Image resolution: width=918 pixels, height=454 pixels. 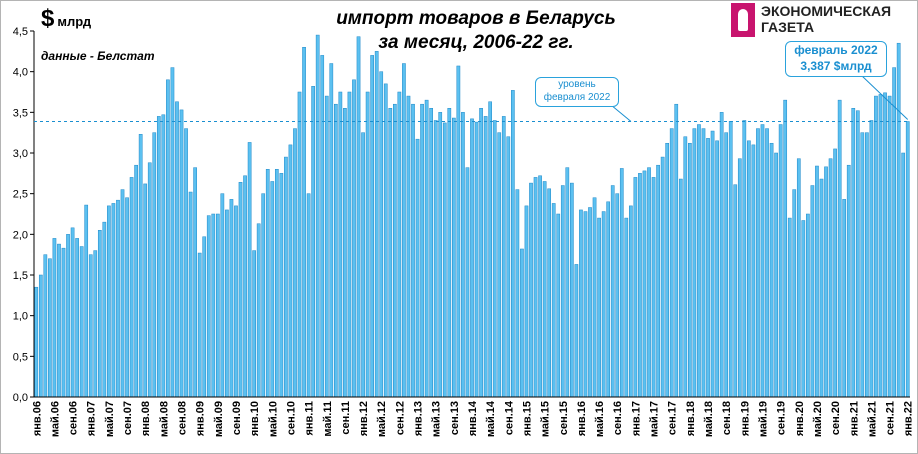 What do you see at coordinates (782, 418) in the screenshot?
I see `x-tick-label: сен.19` at bounding box center [782, 418].